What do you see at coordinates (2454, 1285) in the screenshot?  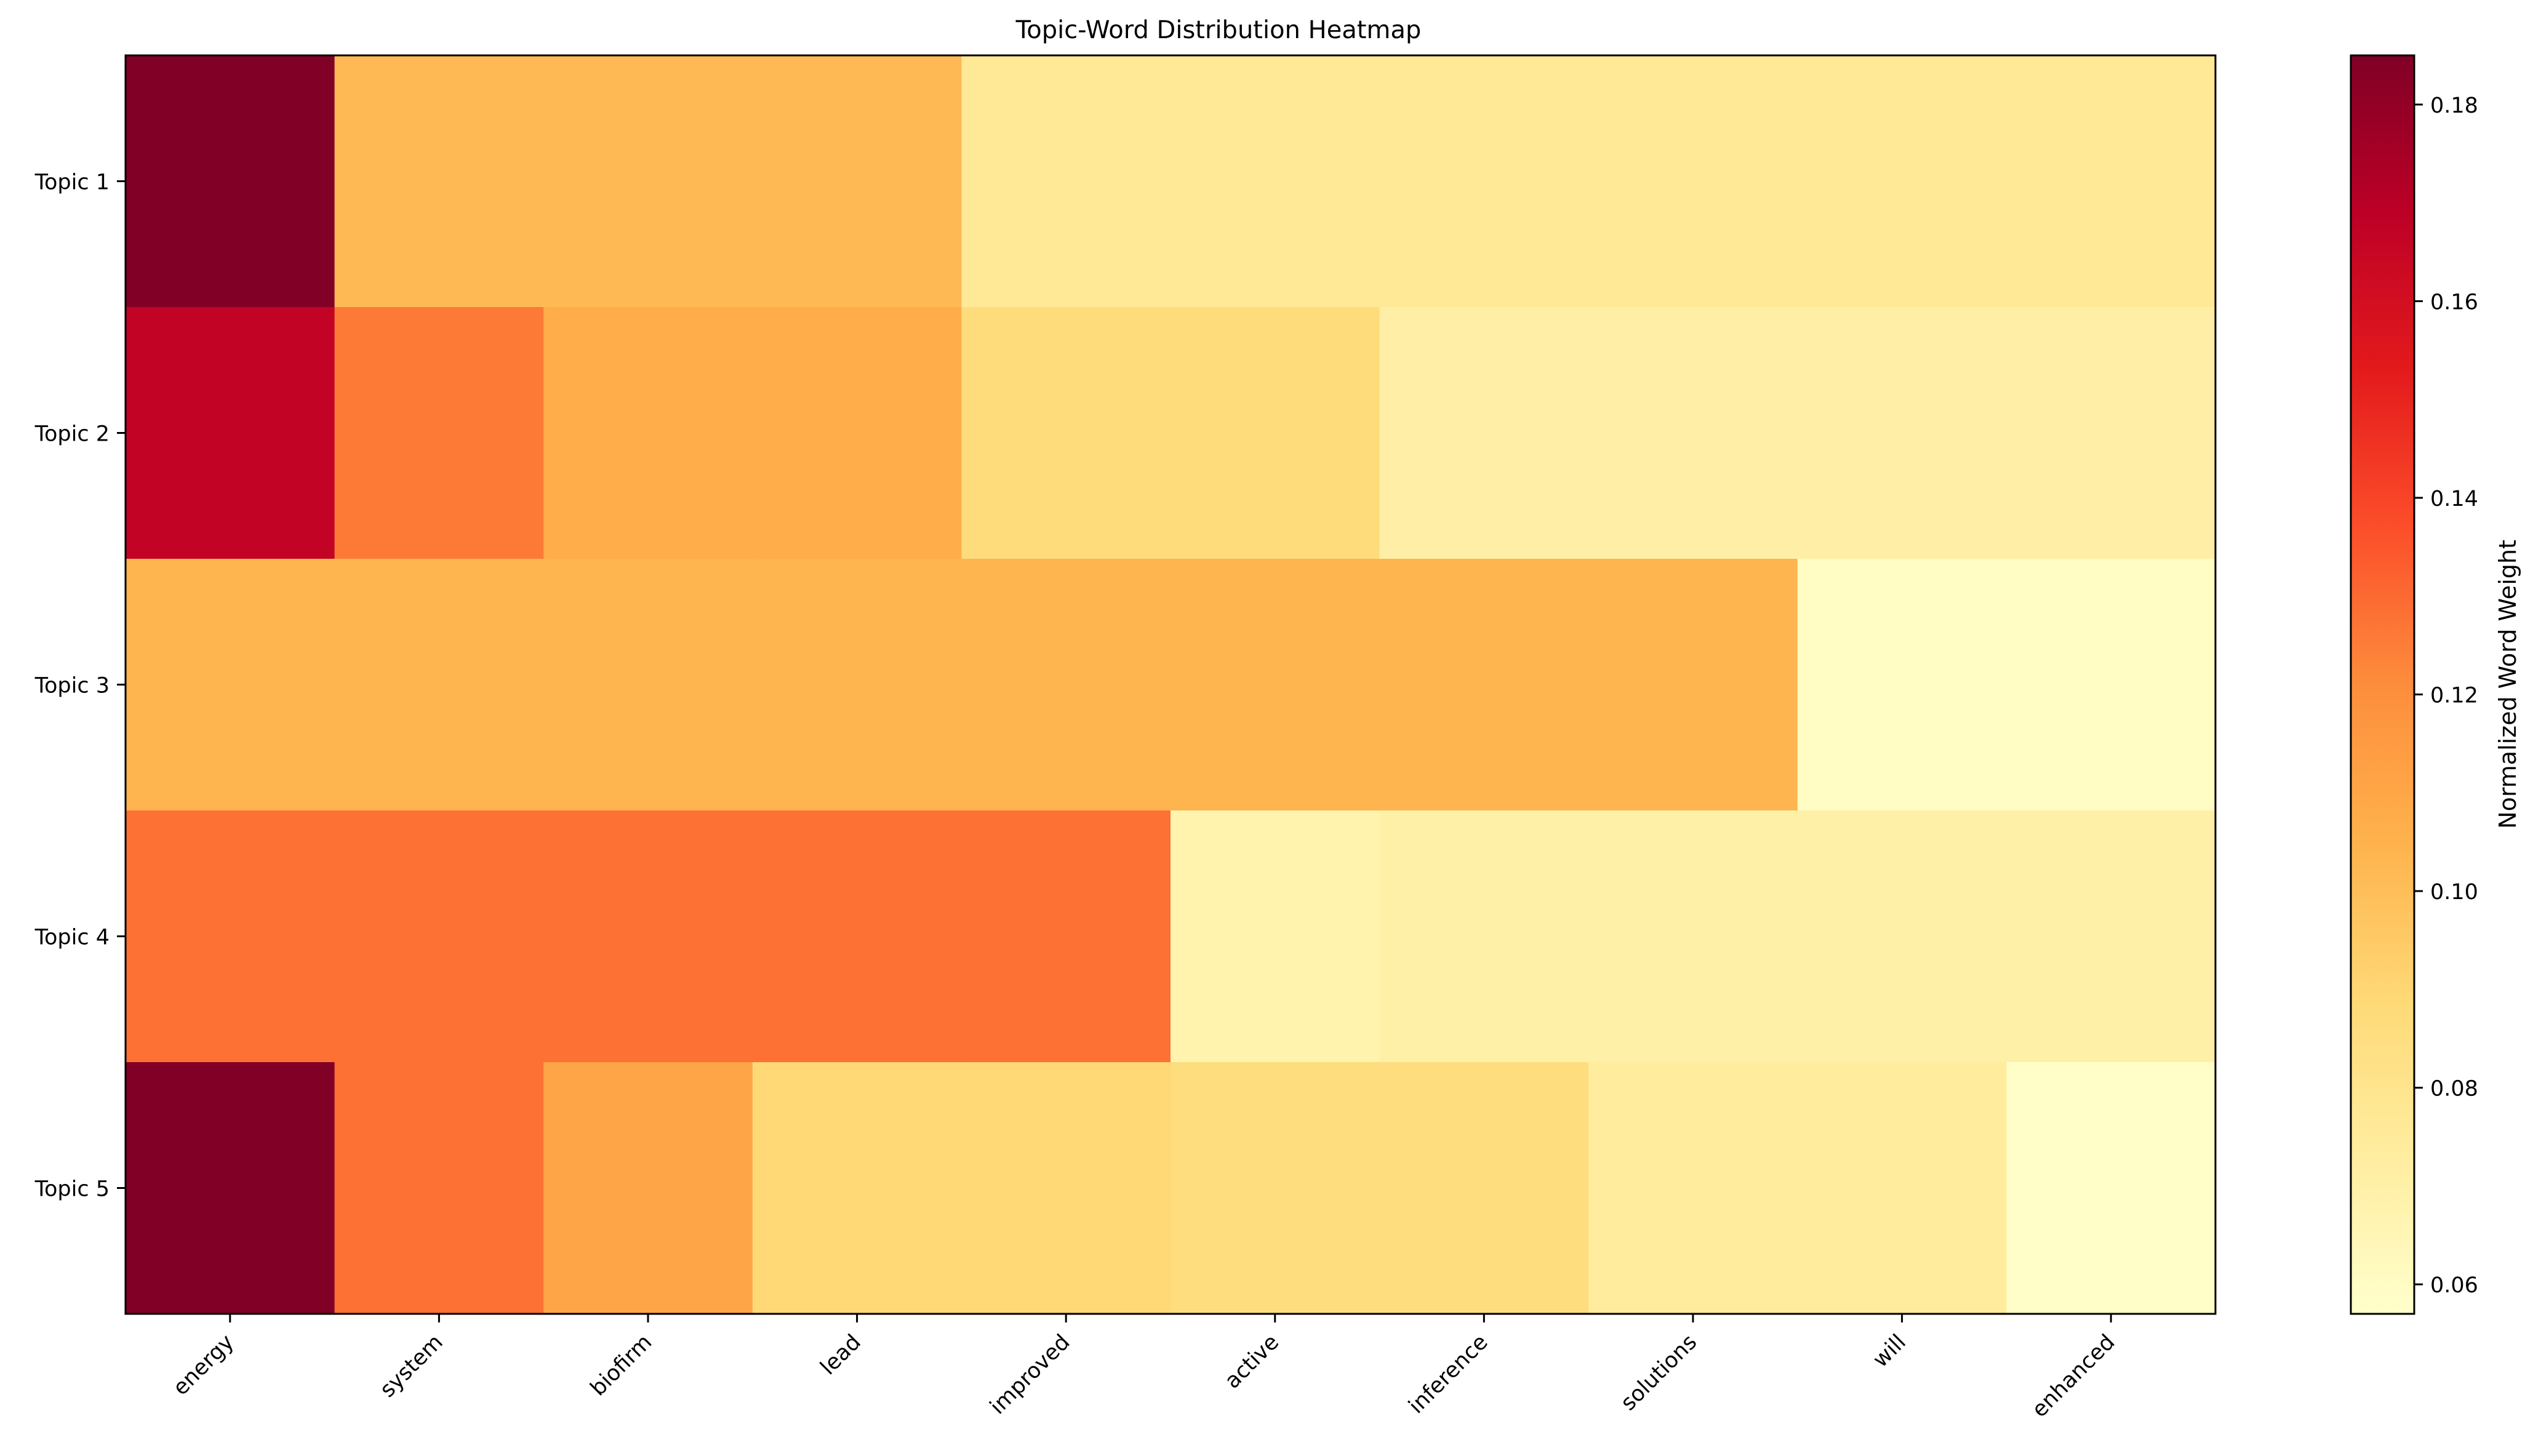 I see `colorbar-tick-label: 0.06` at bounding box center [2454, 1285].